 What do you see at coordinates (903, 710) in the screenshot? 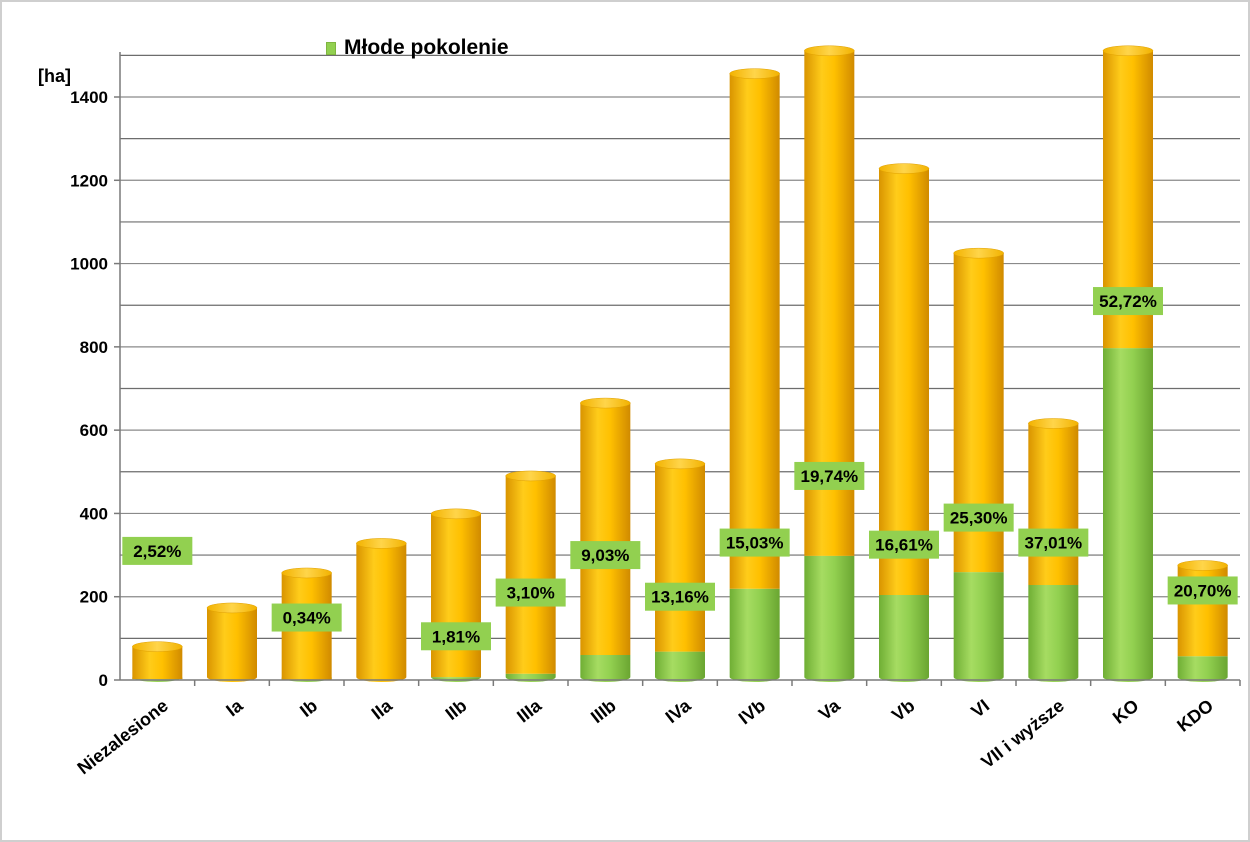
I see `x-tick-label: Vb` at bounding box center [903, 710].